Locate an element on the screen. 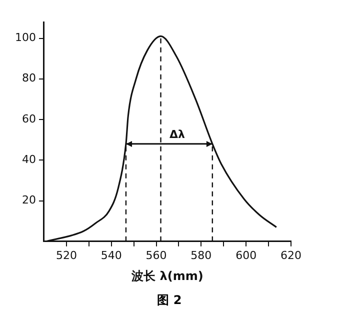  caption: 图 2 is located at coordinates (169, 300).